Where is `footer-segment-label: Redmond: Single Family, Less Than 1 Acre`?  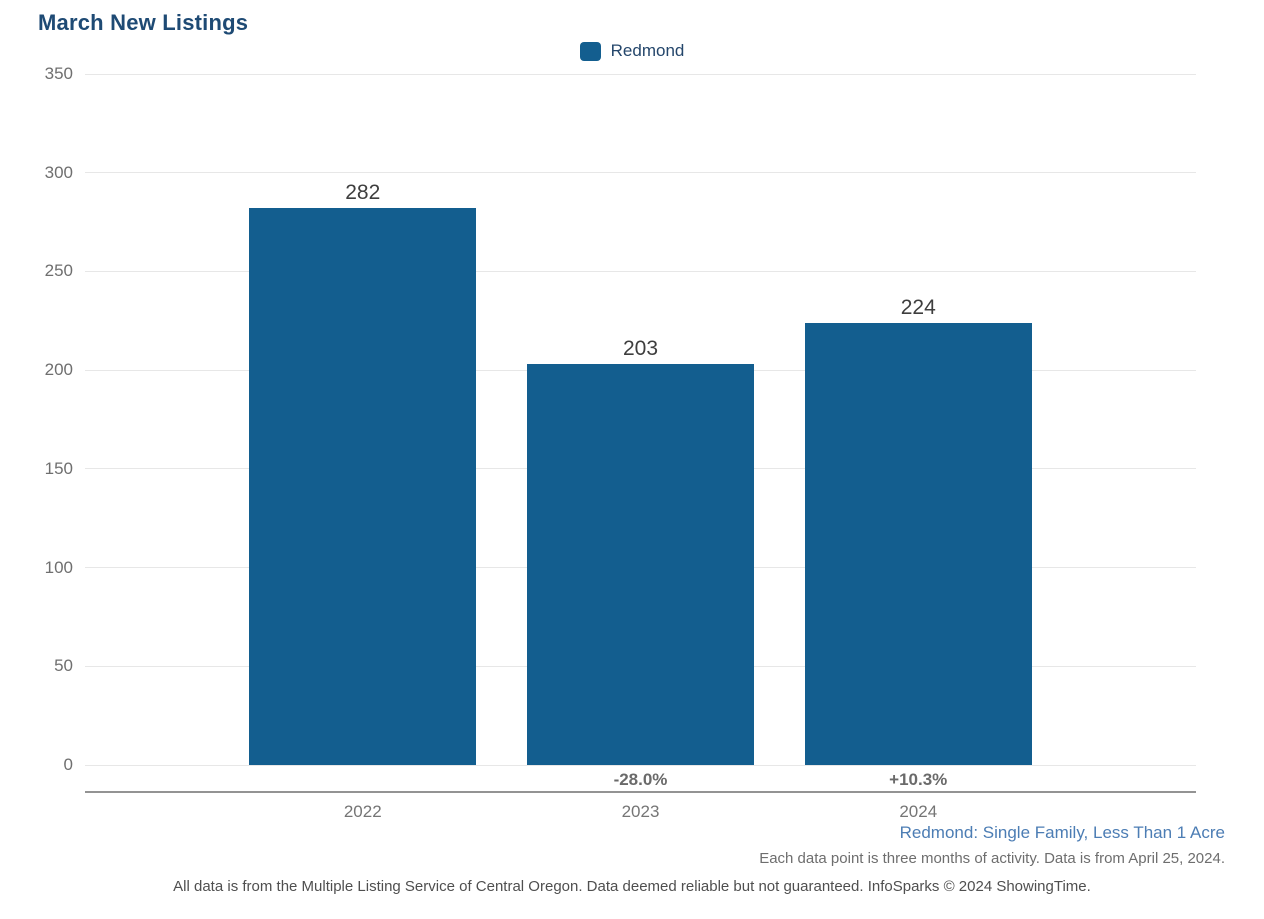 footer-segment-label: Redmond: Single Family, Less Than 1 Acre is located at coordinates (1062, 832).